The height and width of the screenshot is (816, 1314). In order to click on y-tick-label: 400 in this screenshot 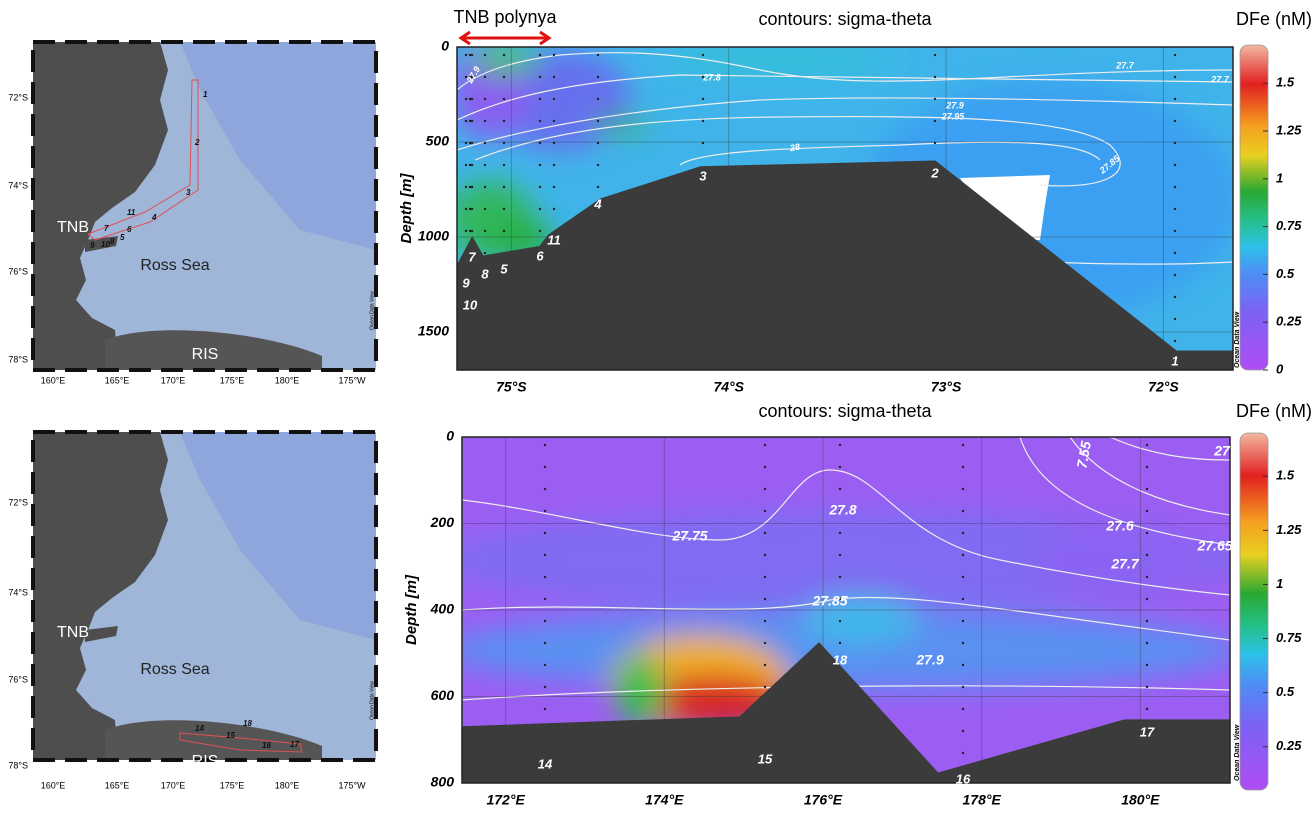, I will do `click(442, 609)`.